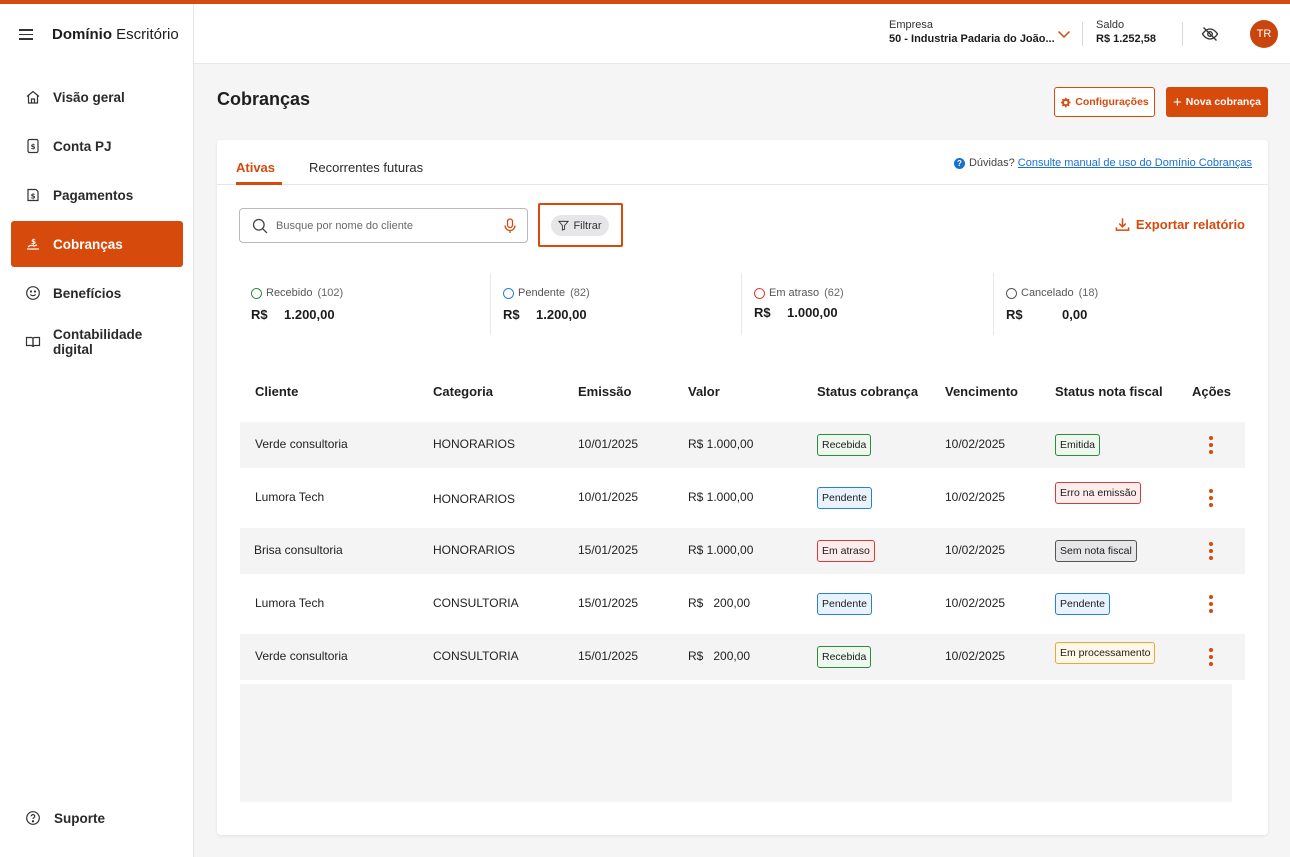 This screenshot has width=1290, height=857. What do you see at coordinates (1047, 293) in the screenshot?
I see `summary-label: Cancelado` at bounding box center [1047, 293].